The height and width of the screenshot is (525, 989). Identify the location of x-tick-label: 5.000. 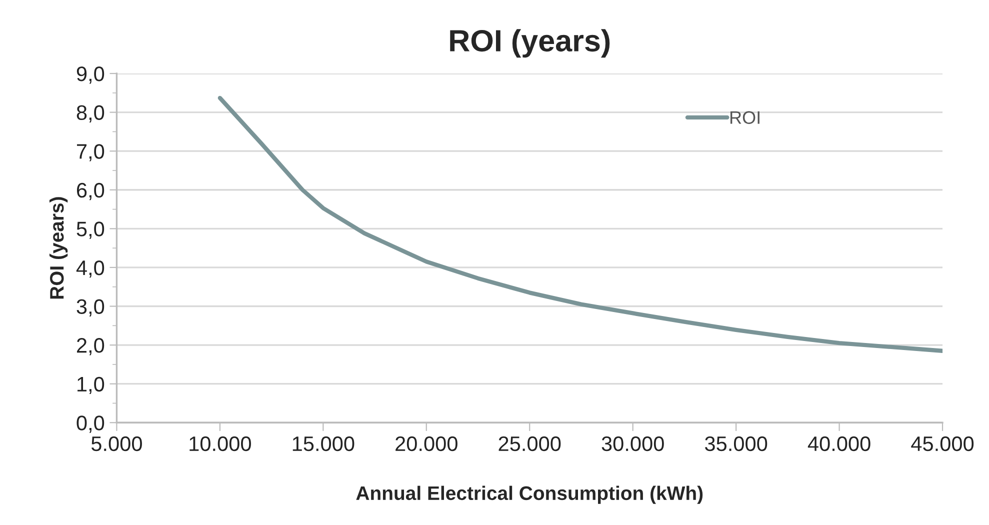
(116, 444).